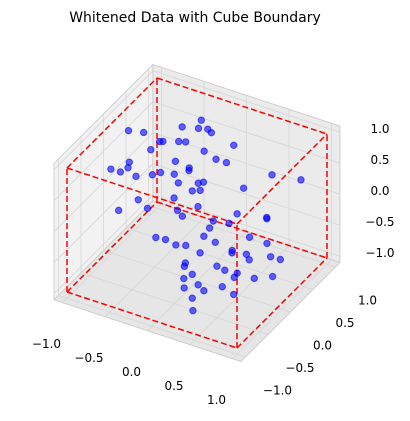  I want to click on z-tick-label: 0.0, so click(379, 191).